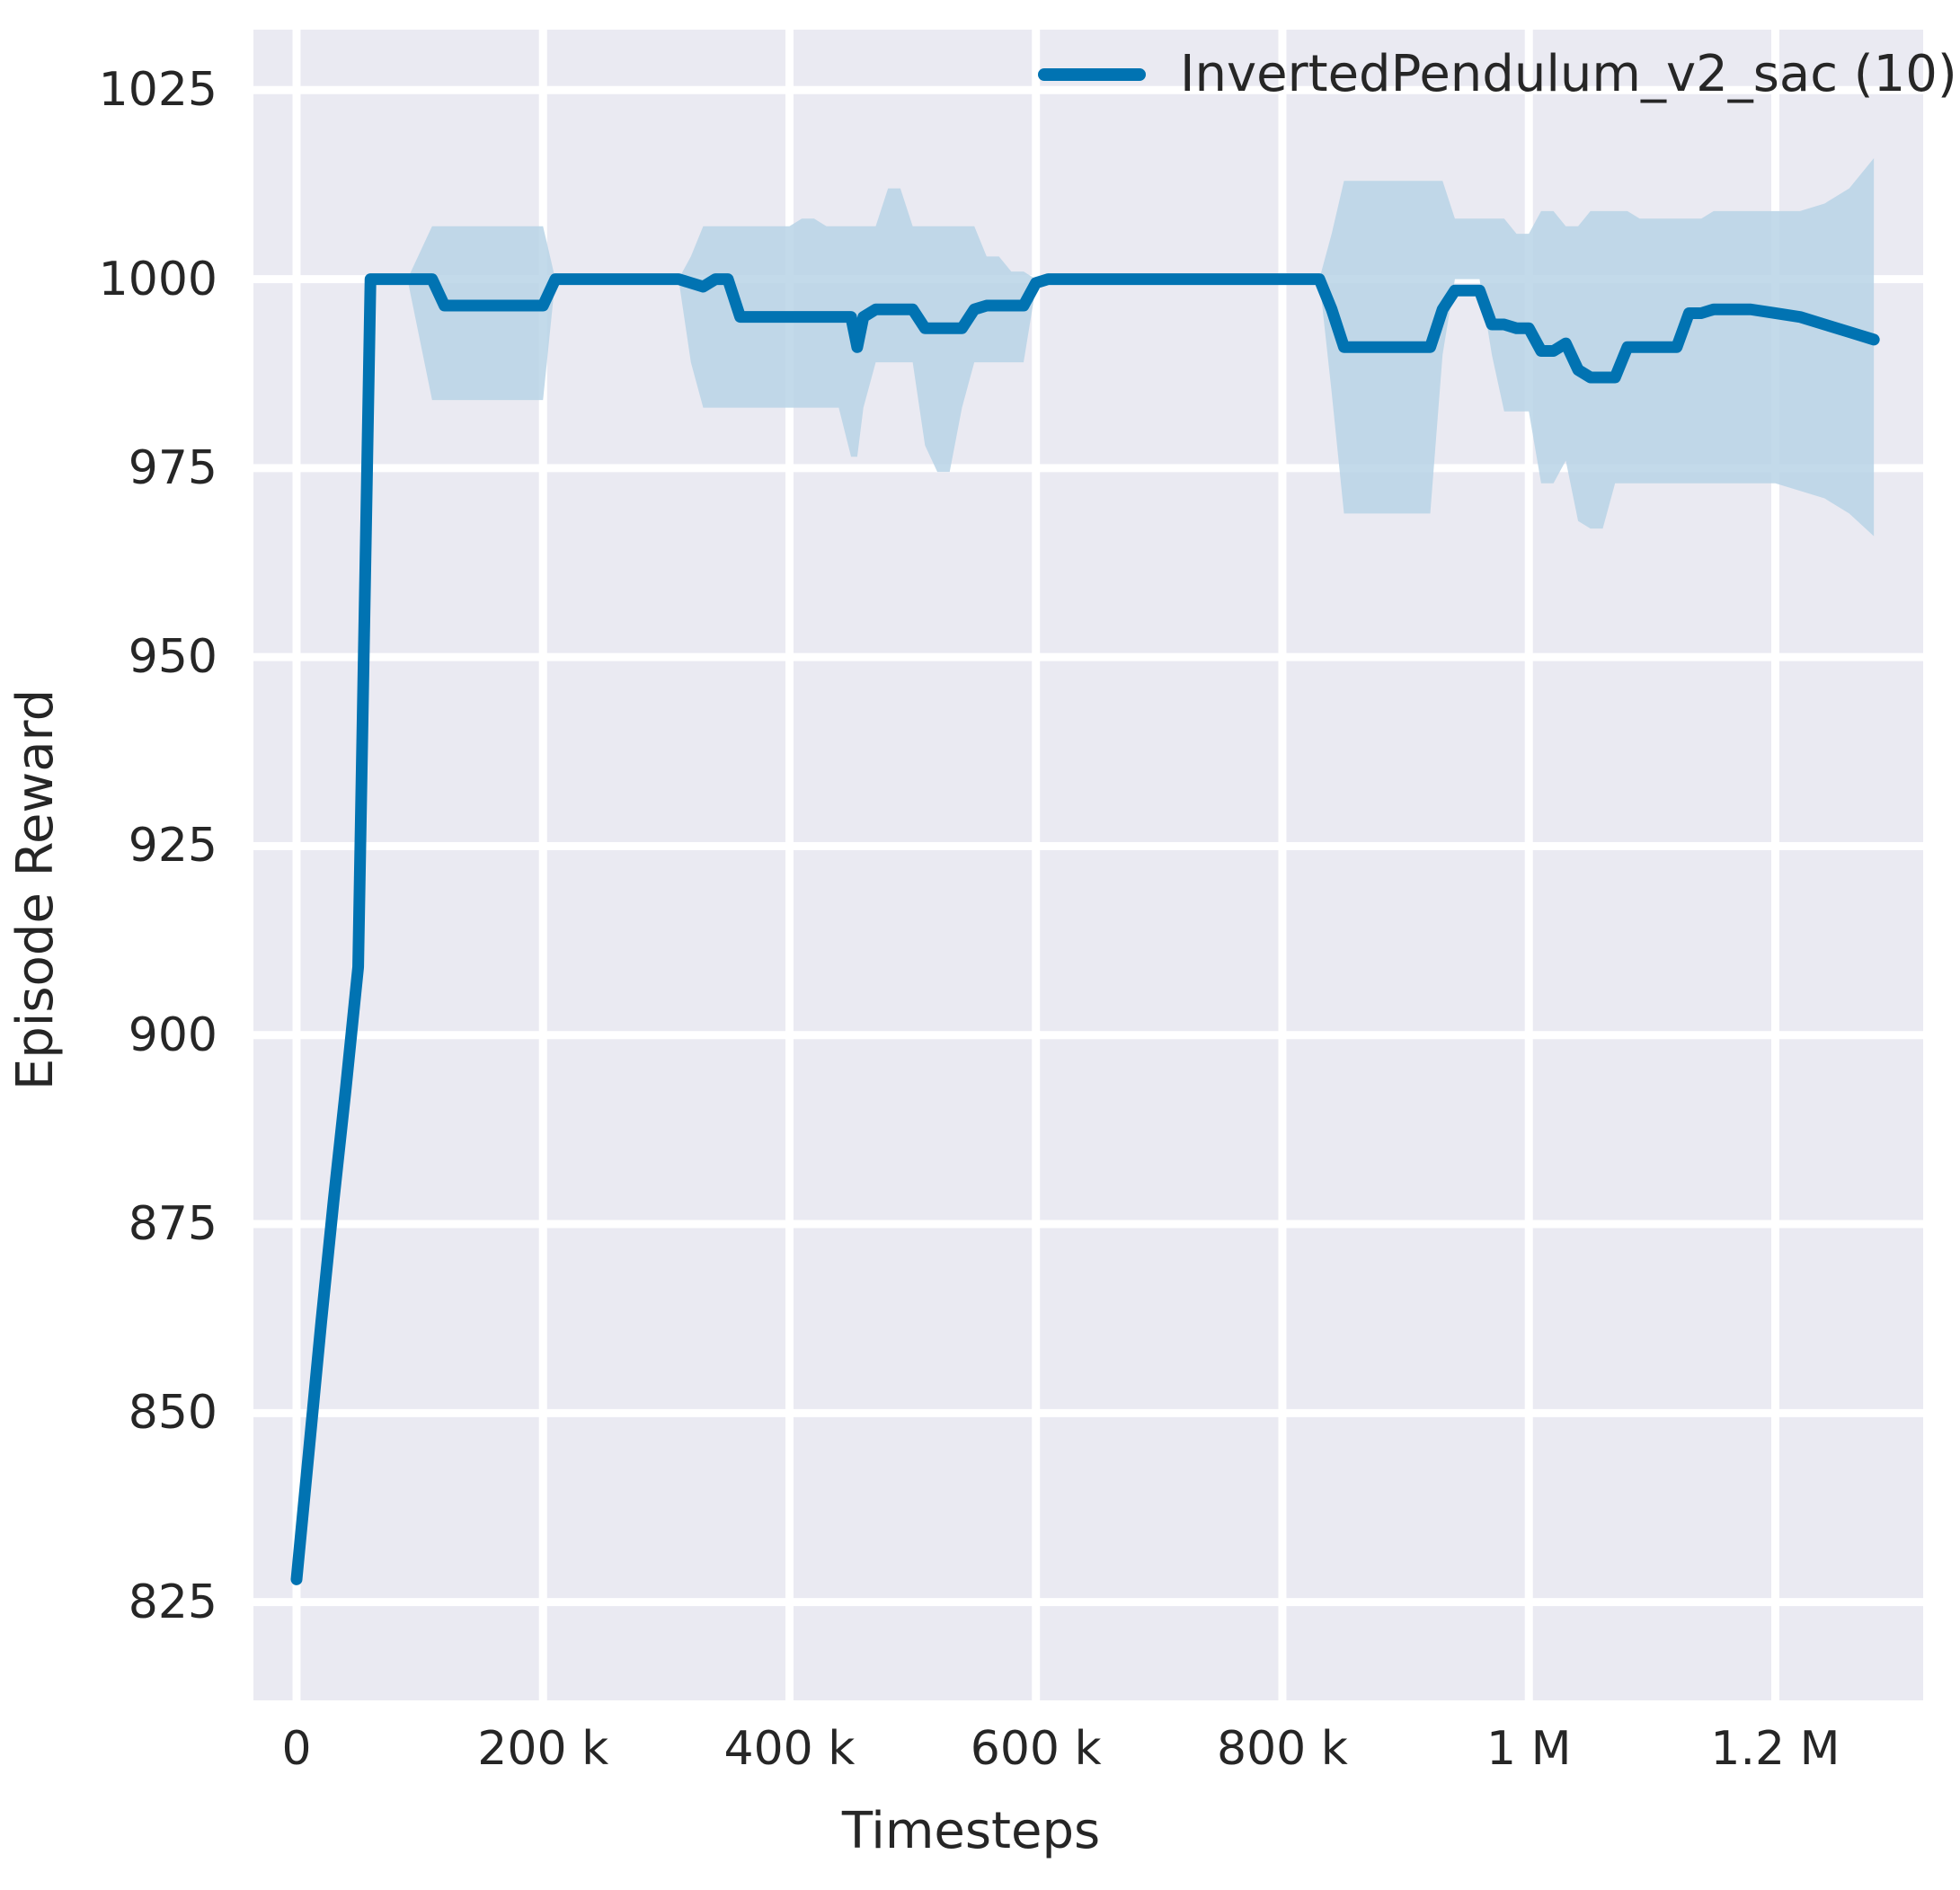 Image resolution: width=1960 pixels, height=1890 pixels. What do you see at coordinates (1569, 74) in the screenshot?
I see `legend-label: InvertedPendulum_v2_sac (10)` at bounding box center [1569, 74].